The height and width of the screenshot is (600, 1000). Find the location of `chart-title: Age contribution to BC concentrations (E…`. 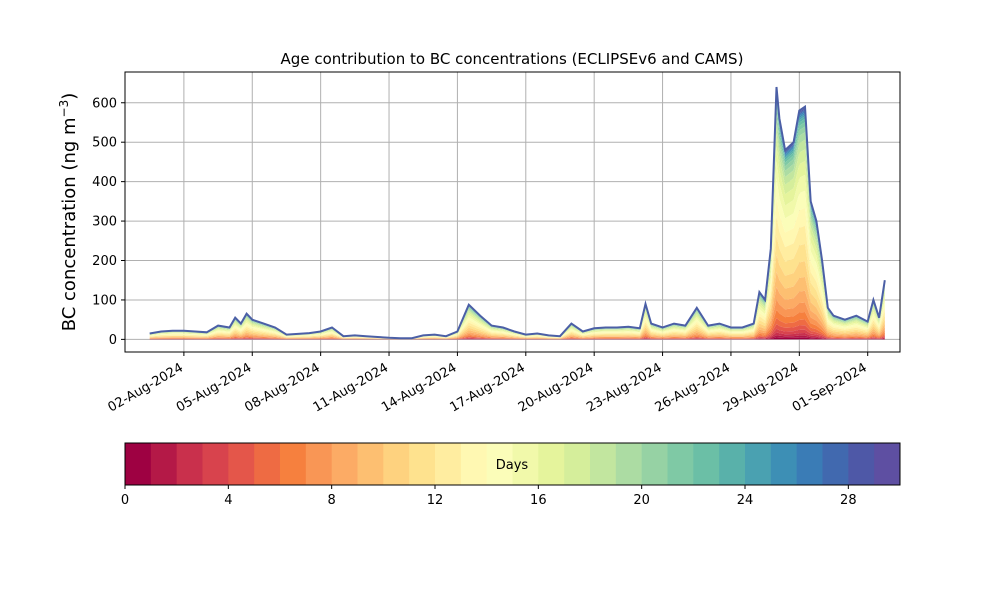

chart-title: Age contribution to BC concentrations (E… is located at coordinates (512, 59).